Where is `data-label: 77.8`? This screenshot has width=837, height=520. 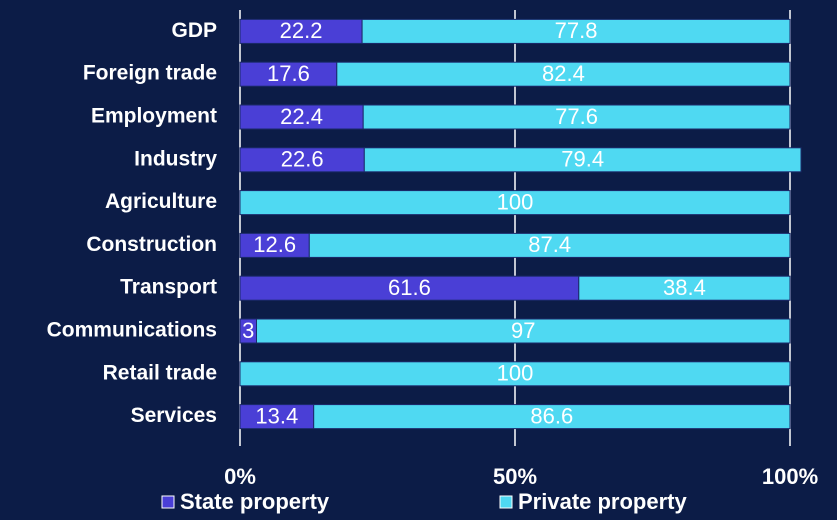 data-label: 77.8 is located at coordinates (576, 30).